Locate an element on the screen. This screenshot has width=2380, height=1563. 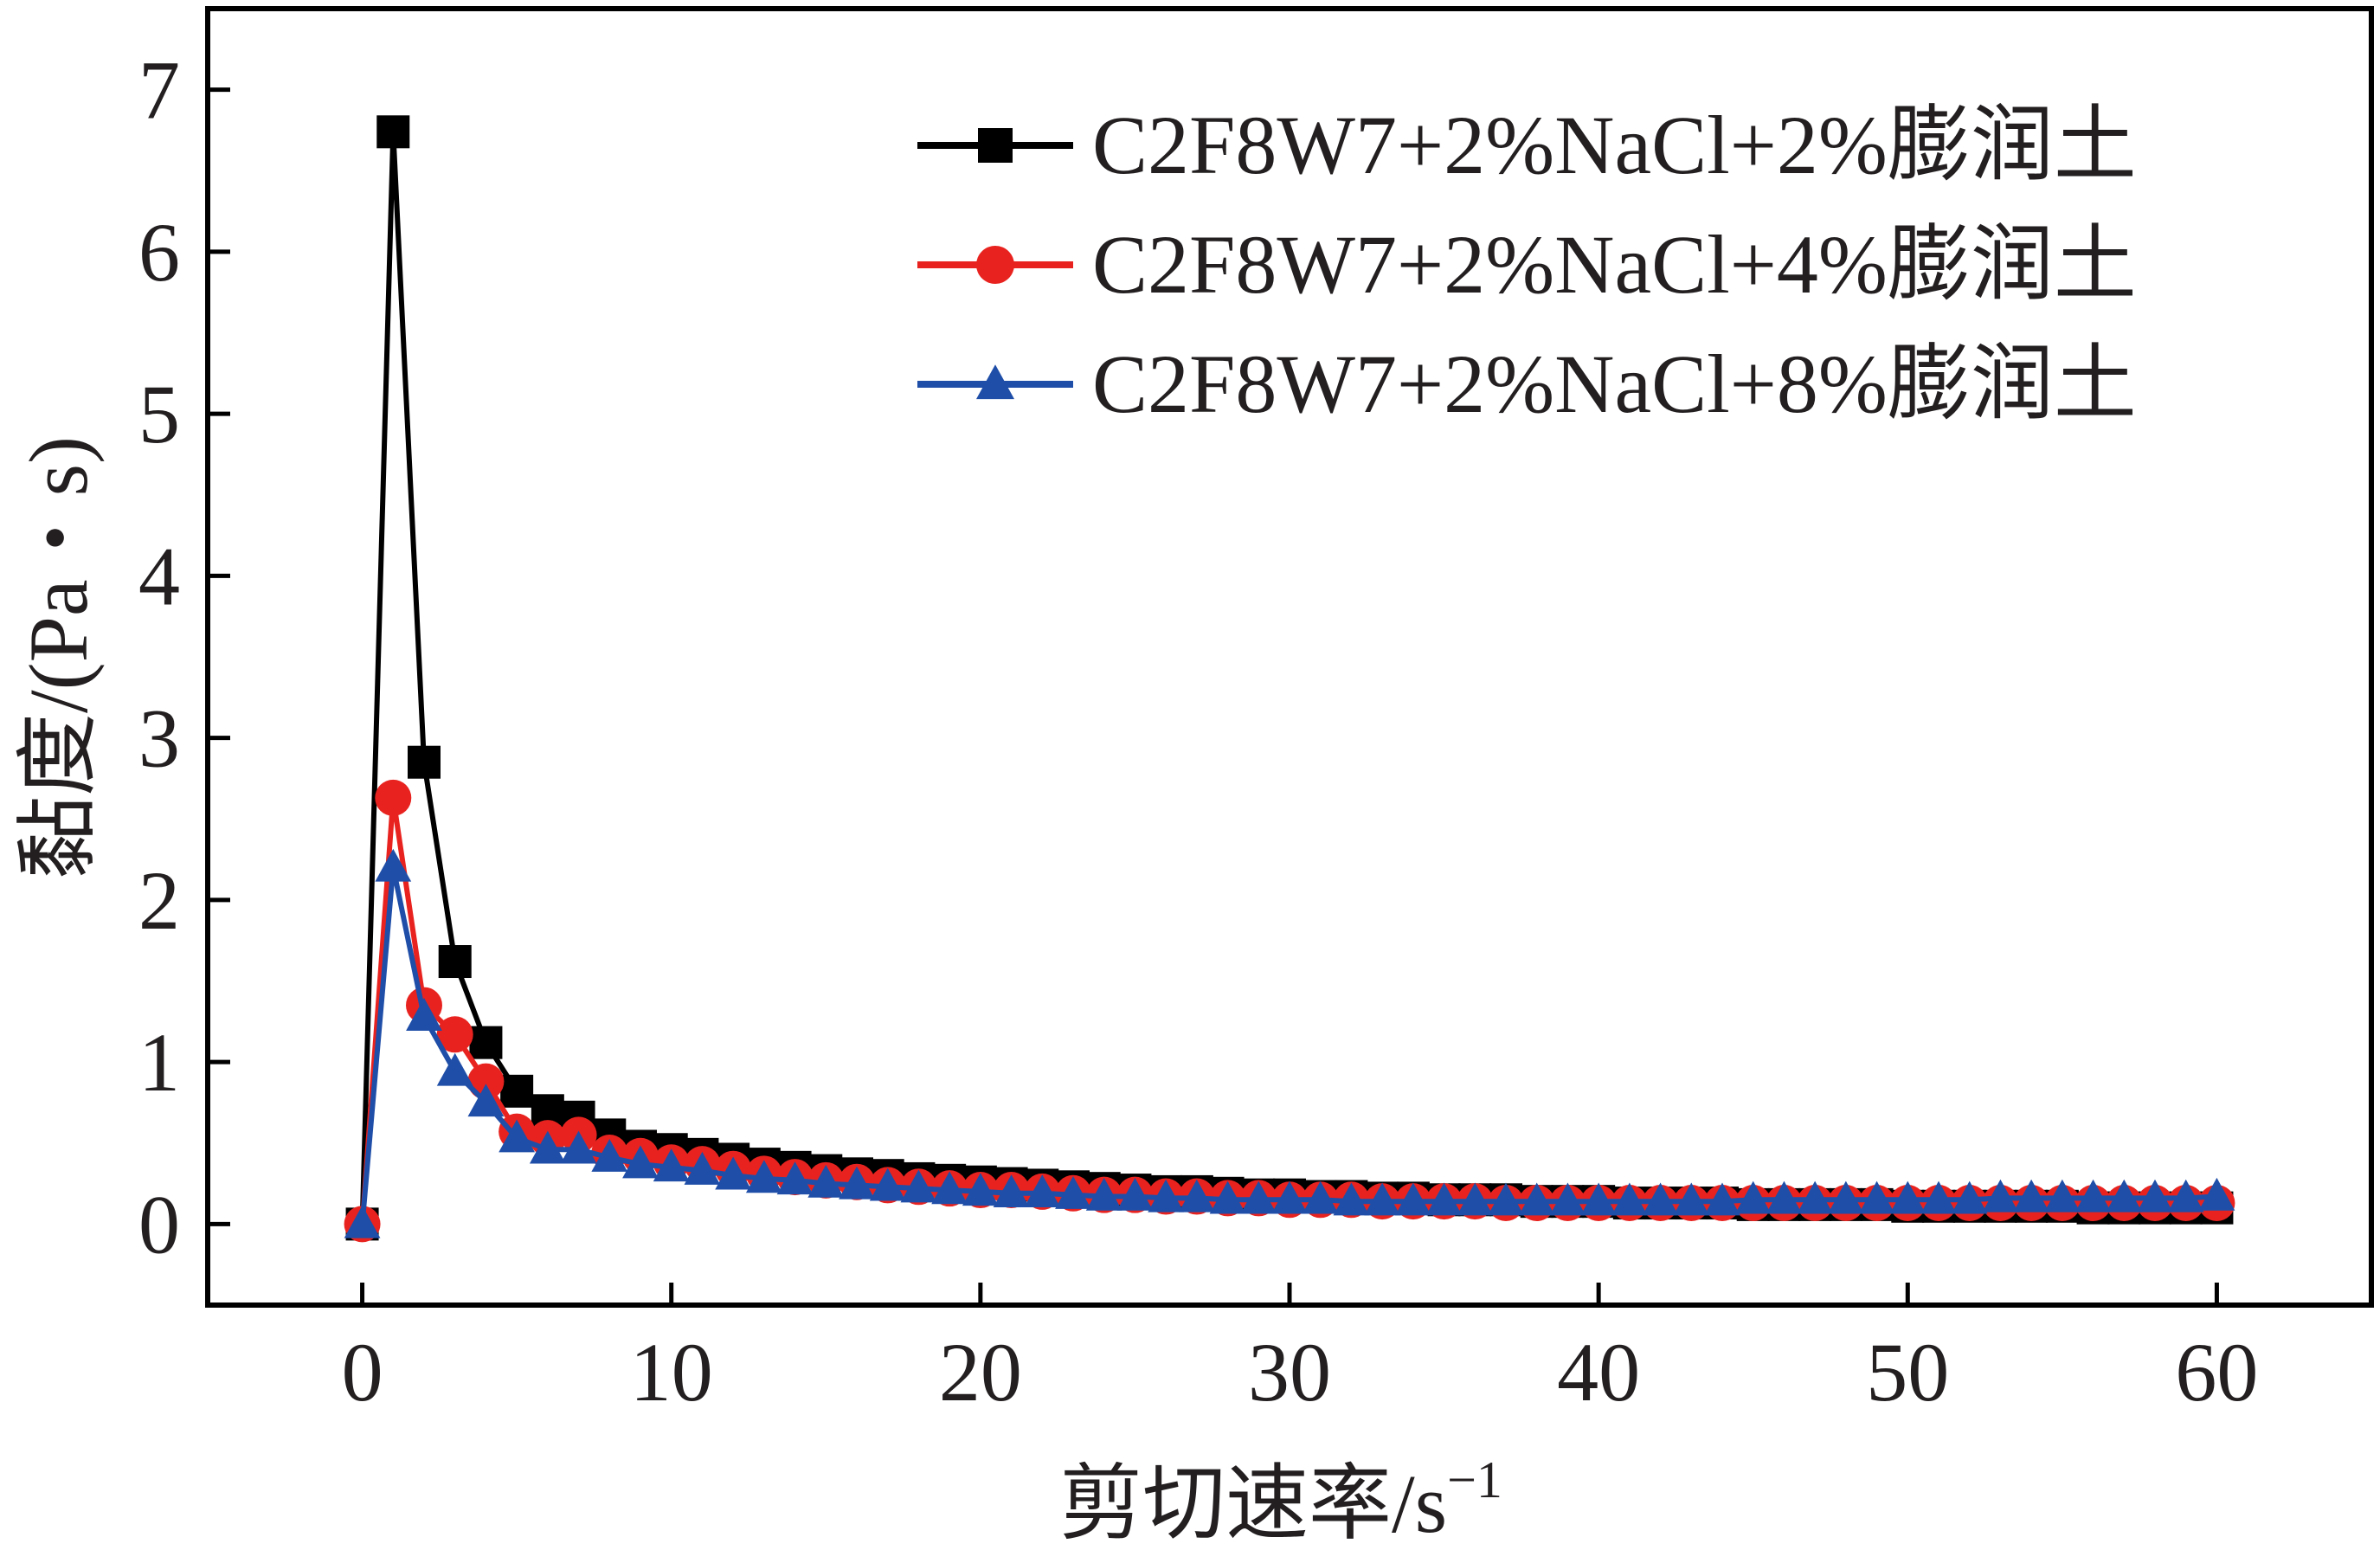
legend-item-2: C2F8W7+2%NaCl+8%膨润土 is located at coordinates (1527, 384).